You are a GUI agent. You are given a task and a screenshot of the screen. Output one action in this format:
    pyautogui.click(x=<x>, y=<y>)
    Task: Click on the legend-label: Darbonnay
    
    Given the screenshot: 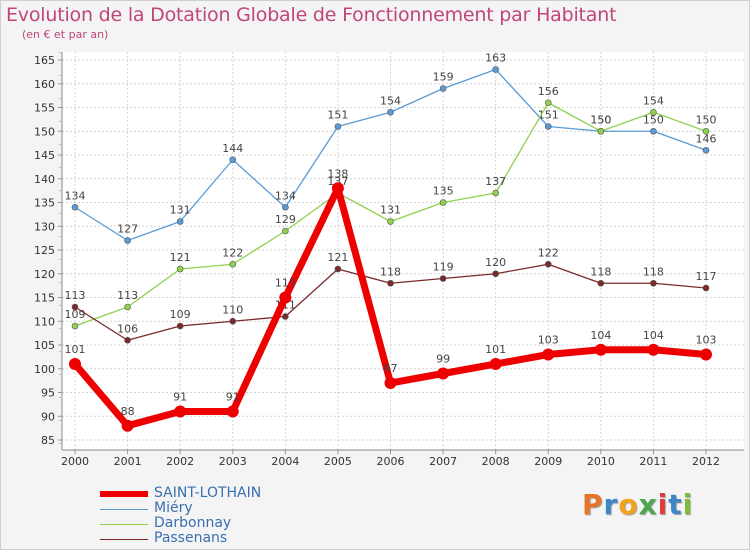 What is the action you would take?
    pyautogui.click(x=193, y=523)
    